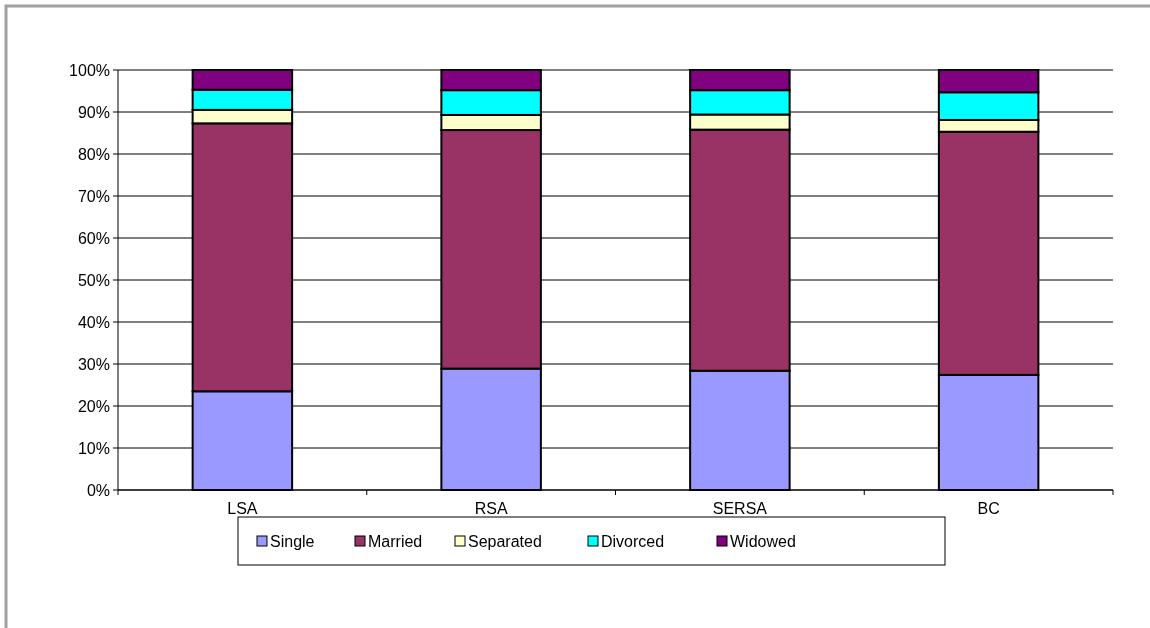  I want to click on x-tick-label: LSA, so click(242, 508).